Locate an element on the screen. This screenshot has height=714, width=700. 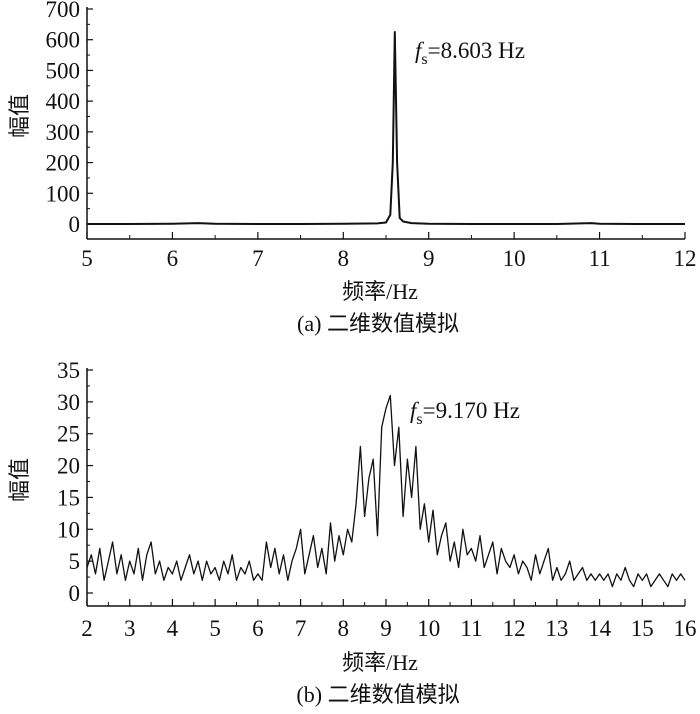
y-tick-label: 200 is located at coordinates (63, 163).